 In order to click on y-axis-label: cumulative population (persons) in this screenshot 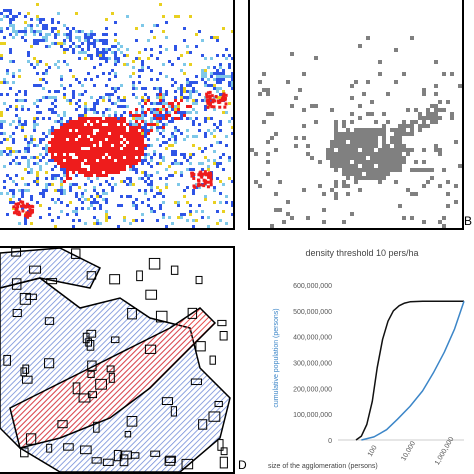, I will do `click(276, 357)`.